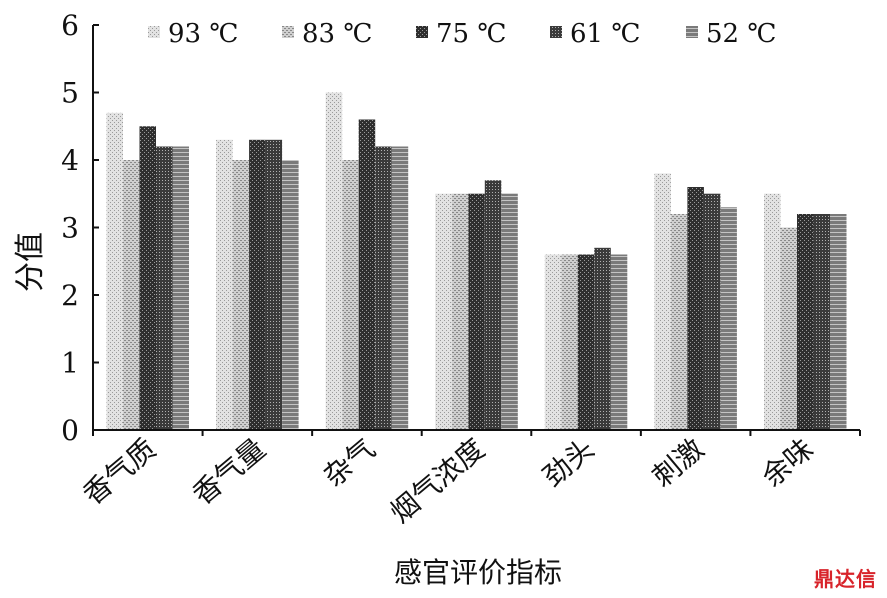 The image size is (887, 598). What do you see at coordinates (70, 430) in the screenshot?
I see `y-tick-label: 0` at bounding box center [70, 430].